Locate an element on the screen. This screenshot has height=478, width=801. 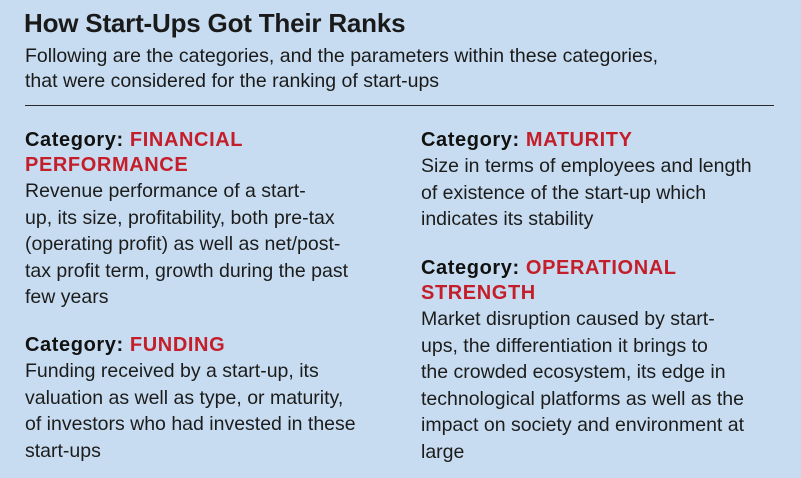
description-line: of existence of the start-up which is located at coordinates (564, 192).